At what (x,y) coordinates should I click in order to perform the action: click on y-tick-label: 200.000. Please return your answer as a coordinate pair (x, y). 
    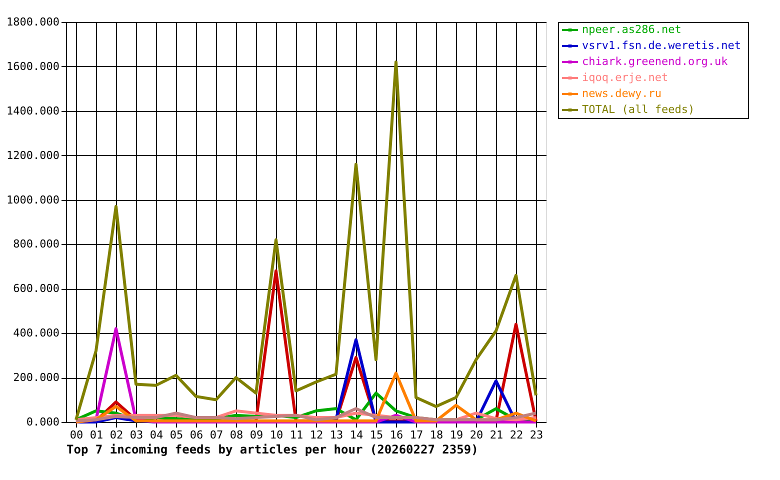
    Looking at the image, I should click on (36, 377).